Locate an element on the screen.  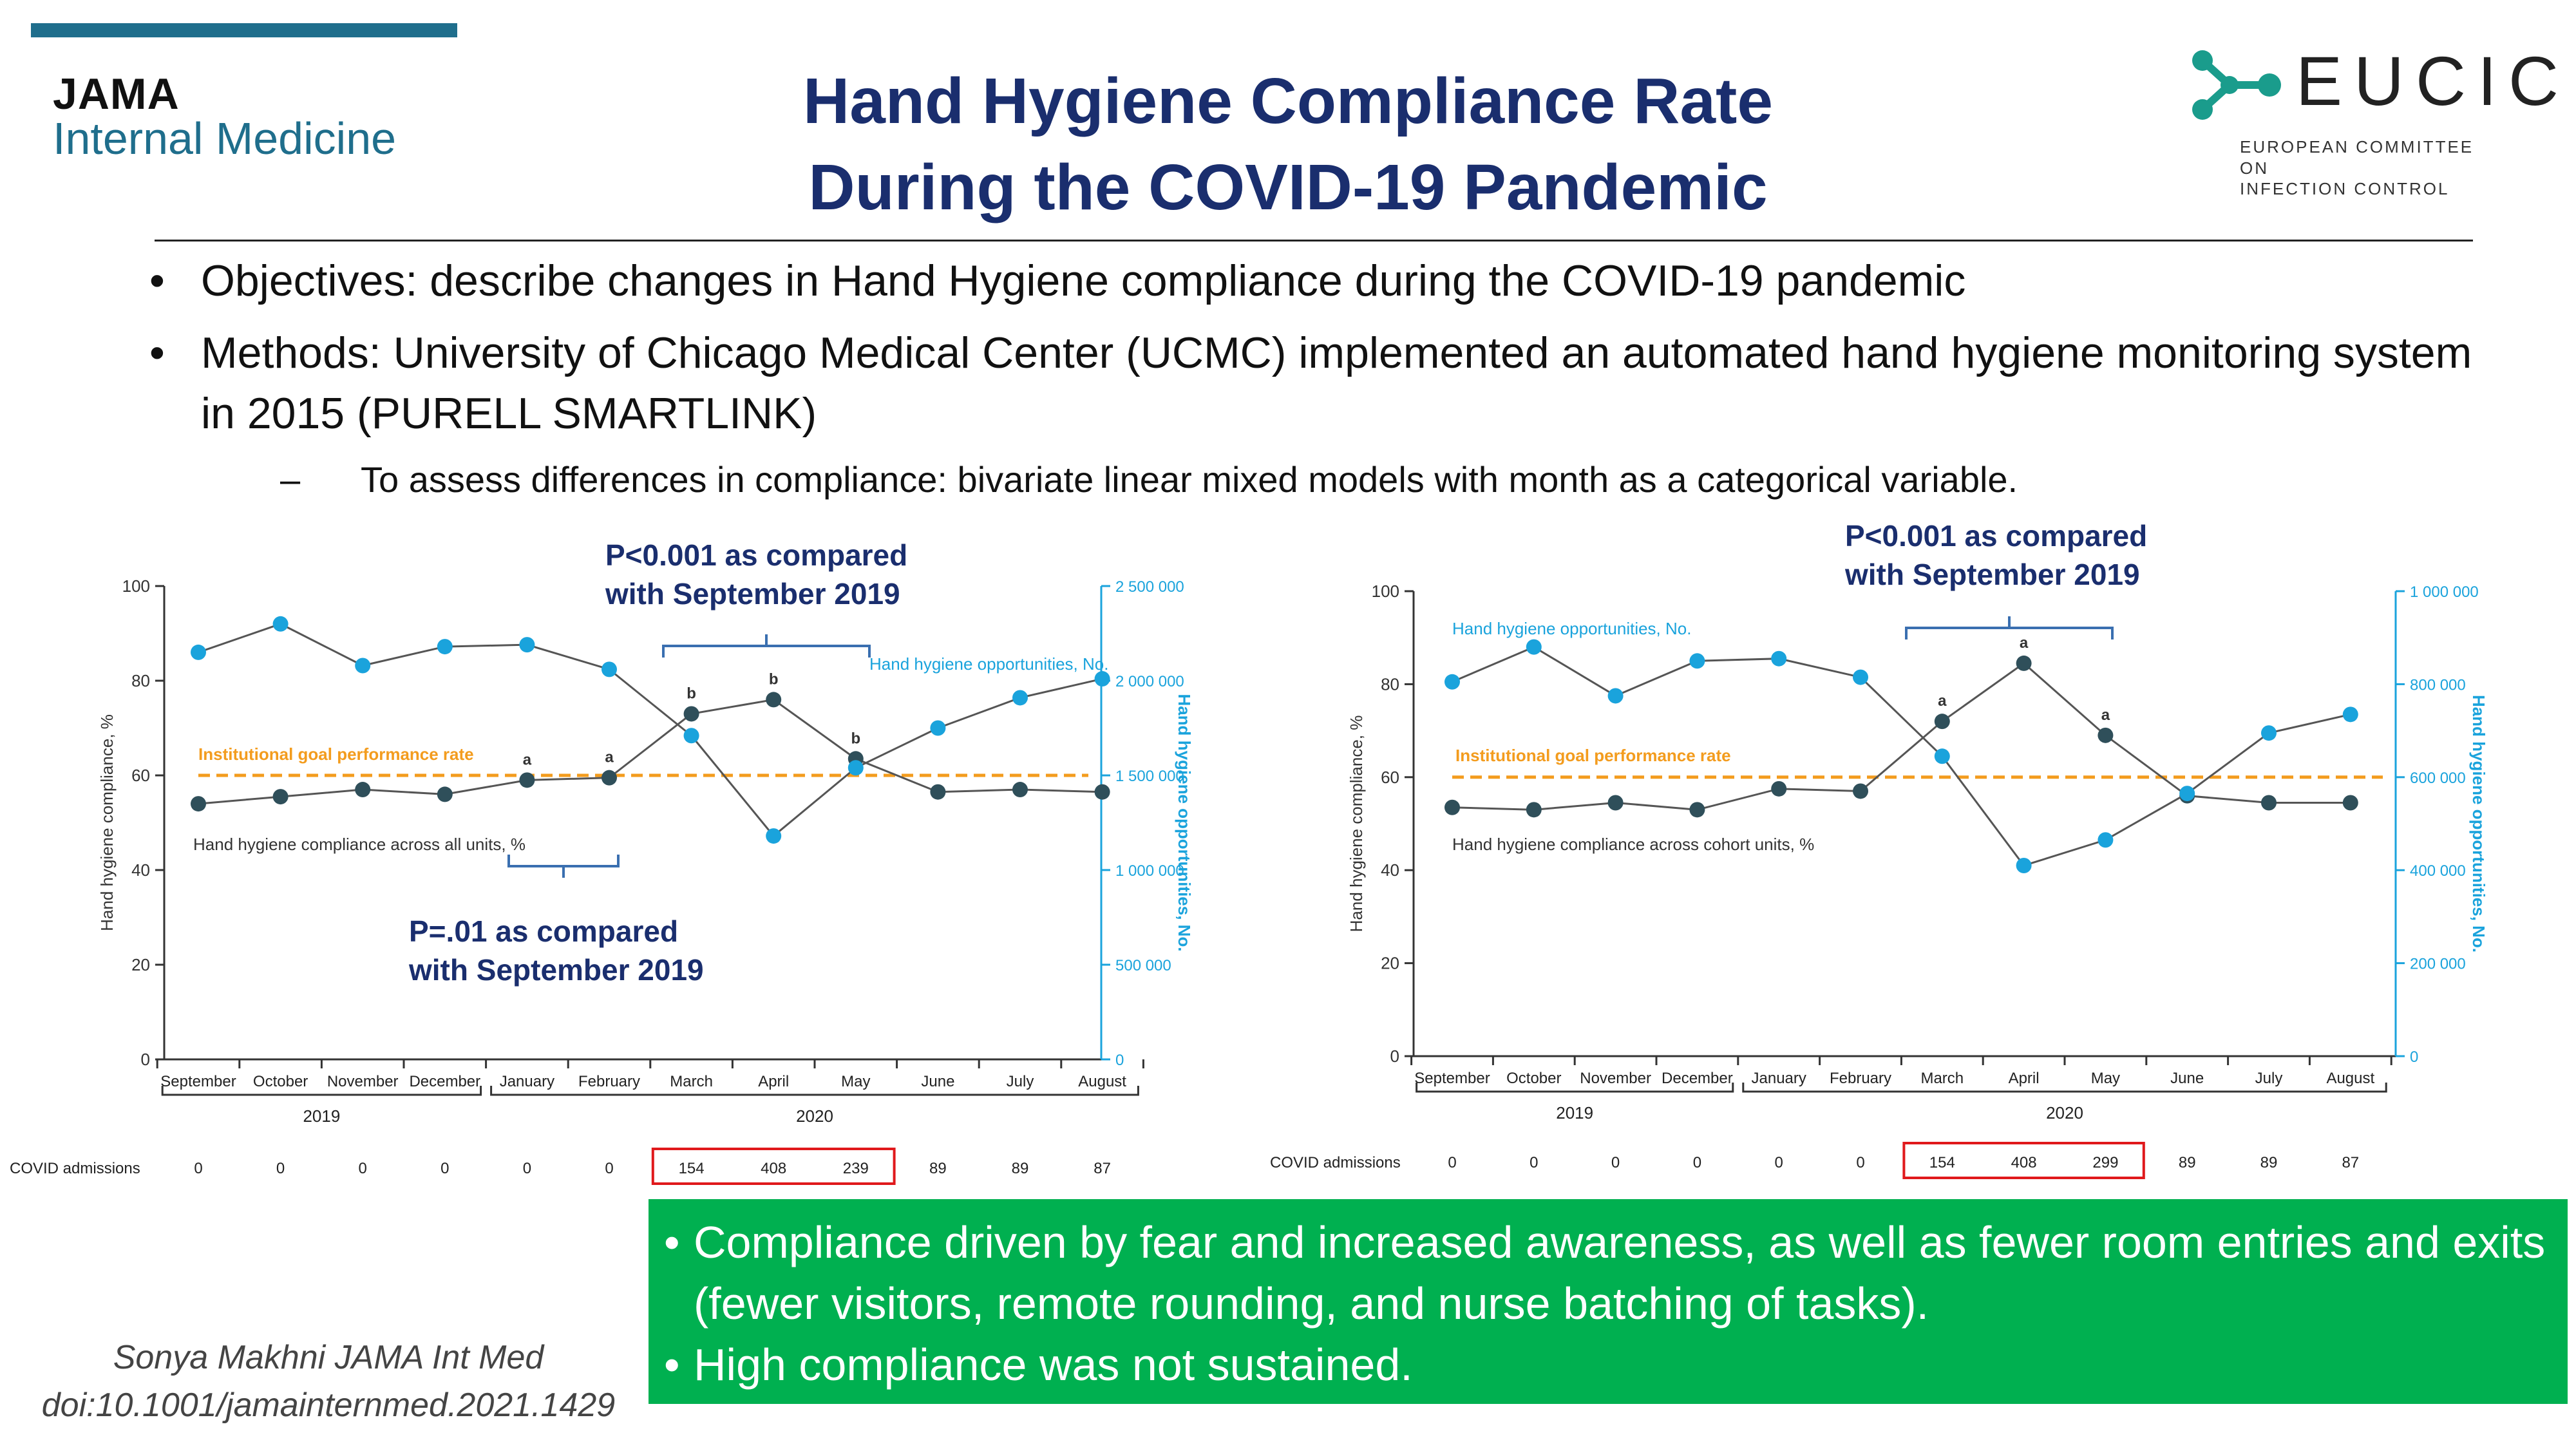
header-accent-bar is located at coordinates (244, 30).